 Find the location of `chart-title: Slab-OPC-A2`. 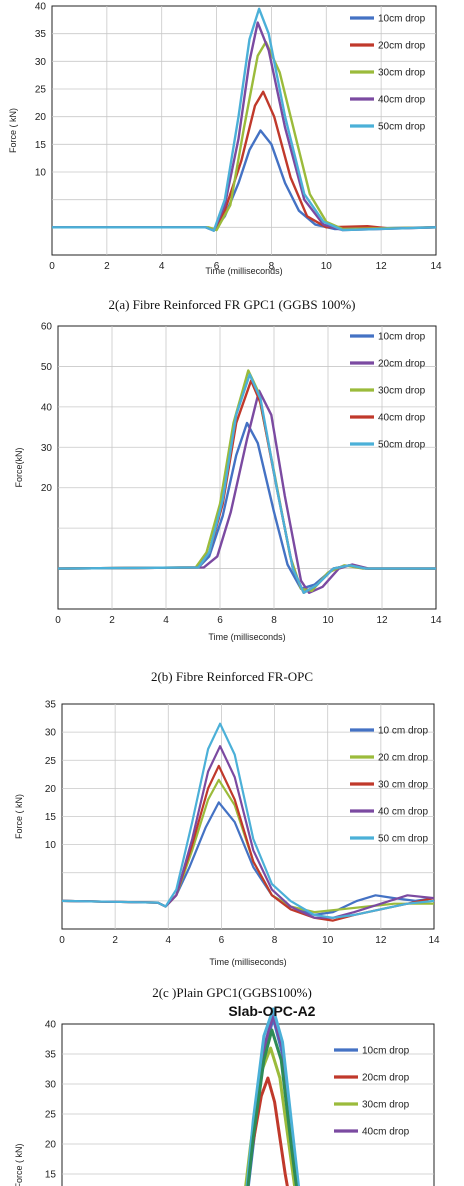

chart-title: Slab-OPC-A2 is located at coordinates (271, 1012).